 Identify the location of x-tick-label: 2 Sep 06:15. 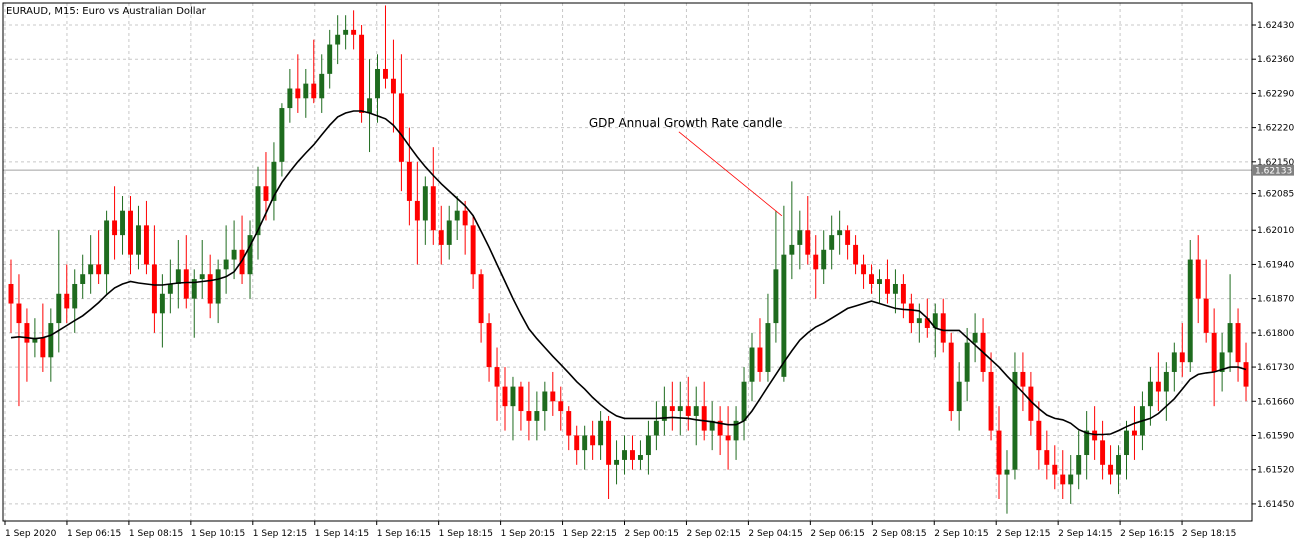
(837, 534).